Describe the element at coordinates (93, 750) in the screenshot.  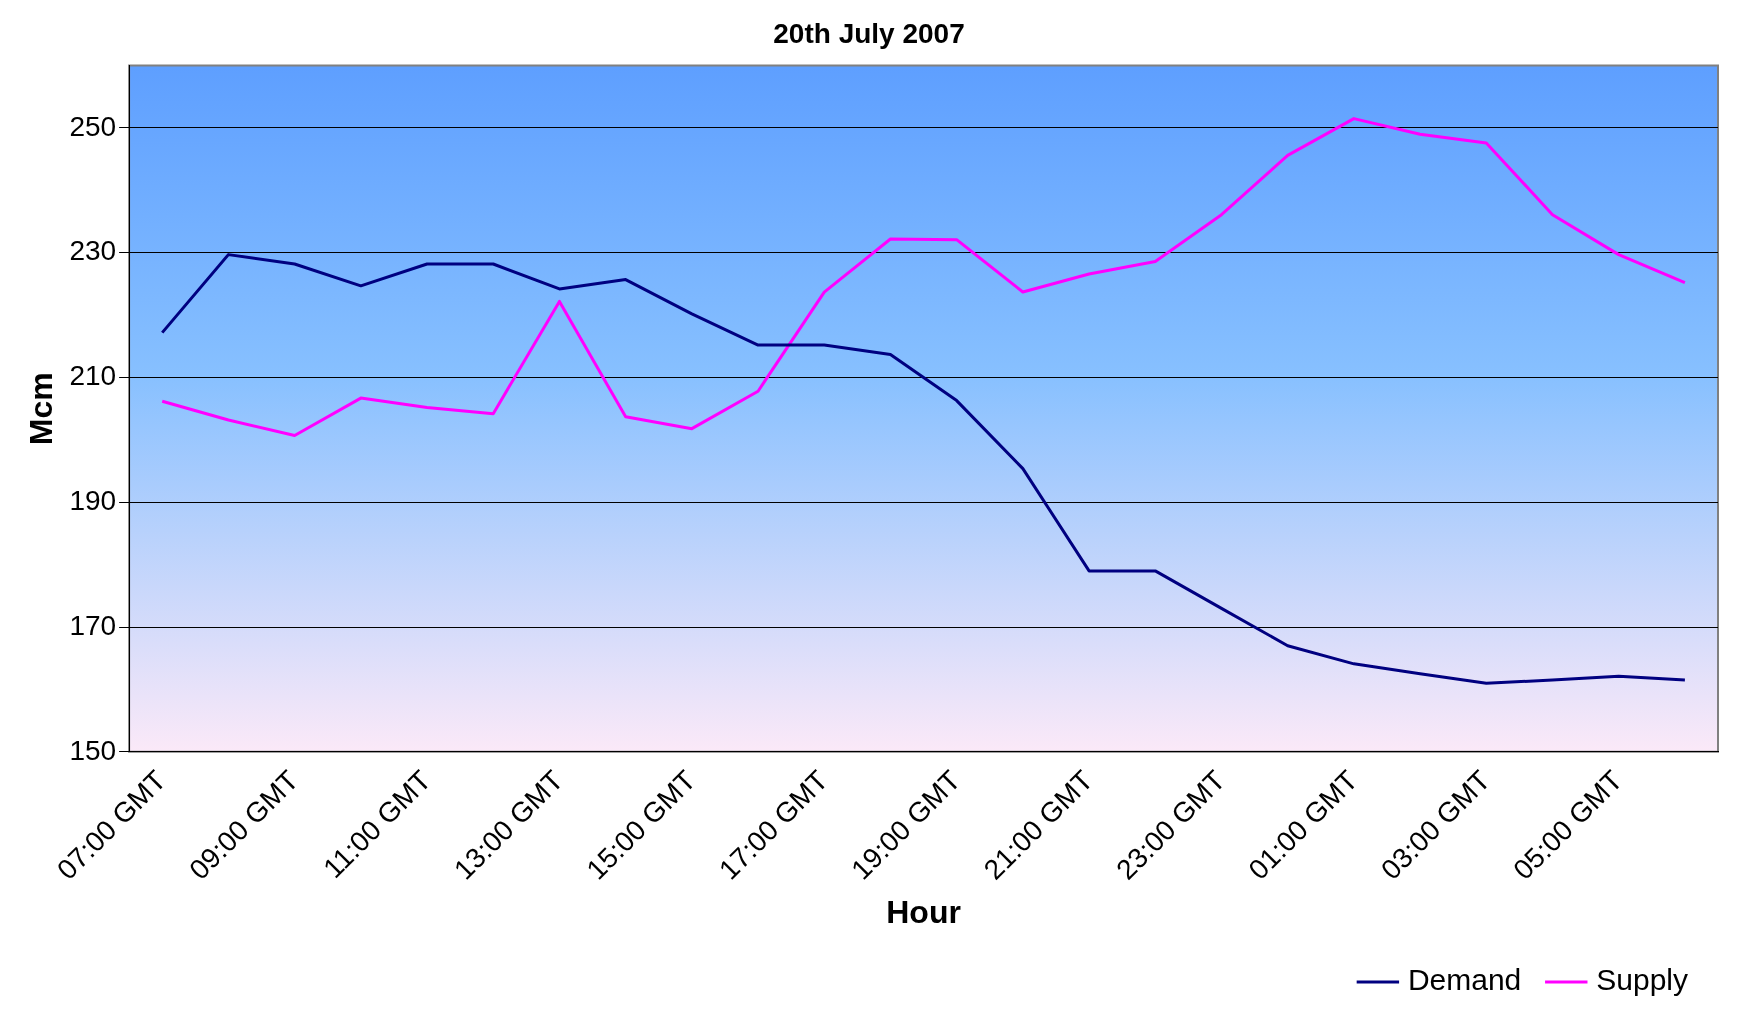
I see `y-tick-label: 150` at that location.